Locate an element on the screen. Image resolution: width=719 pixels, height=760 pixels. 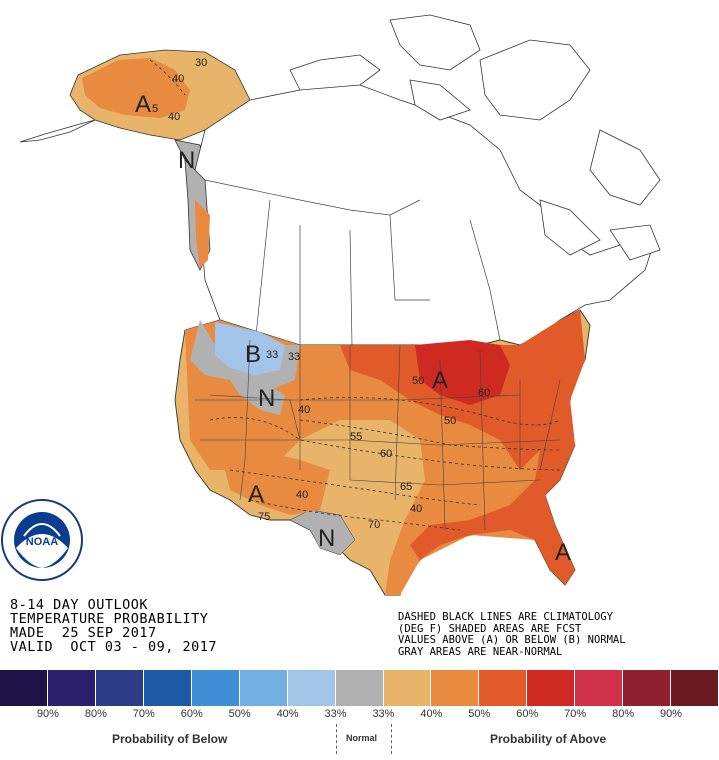
florida-above-label: A is located at coordinates (563, 552).